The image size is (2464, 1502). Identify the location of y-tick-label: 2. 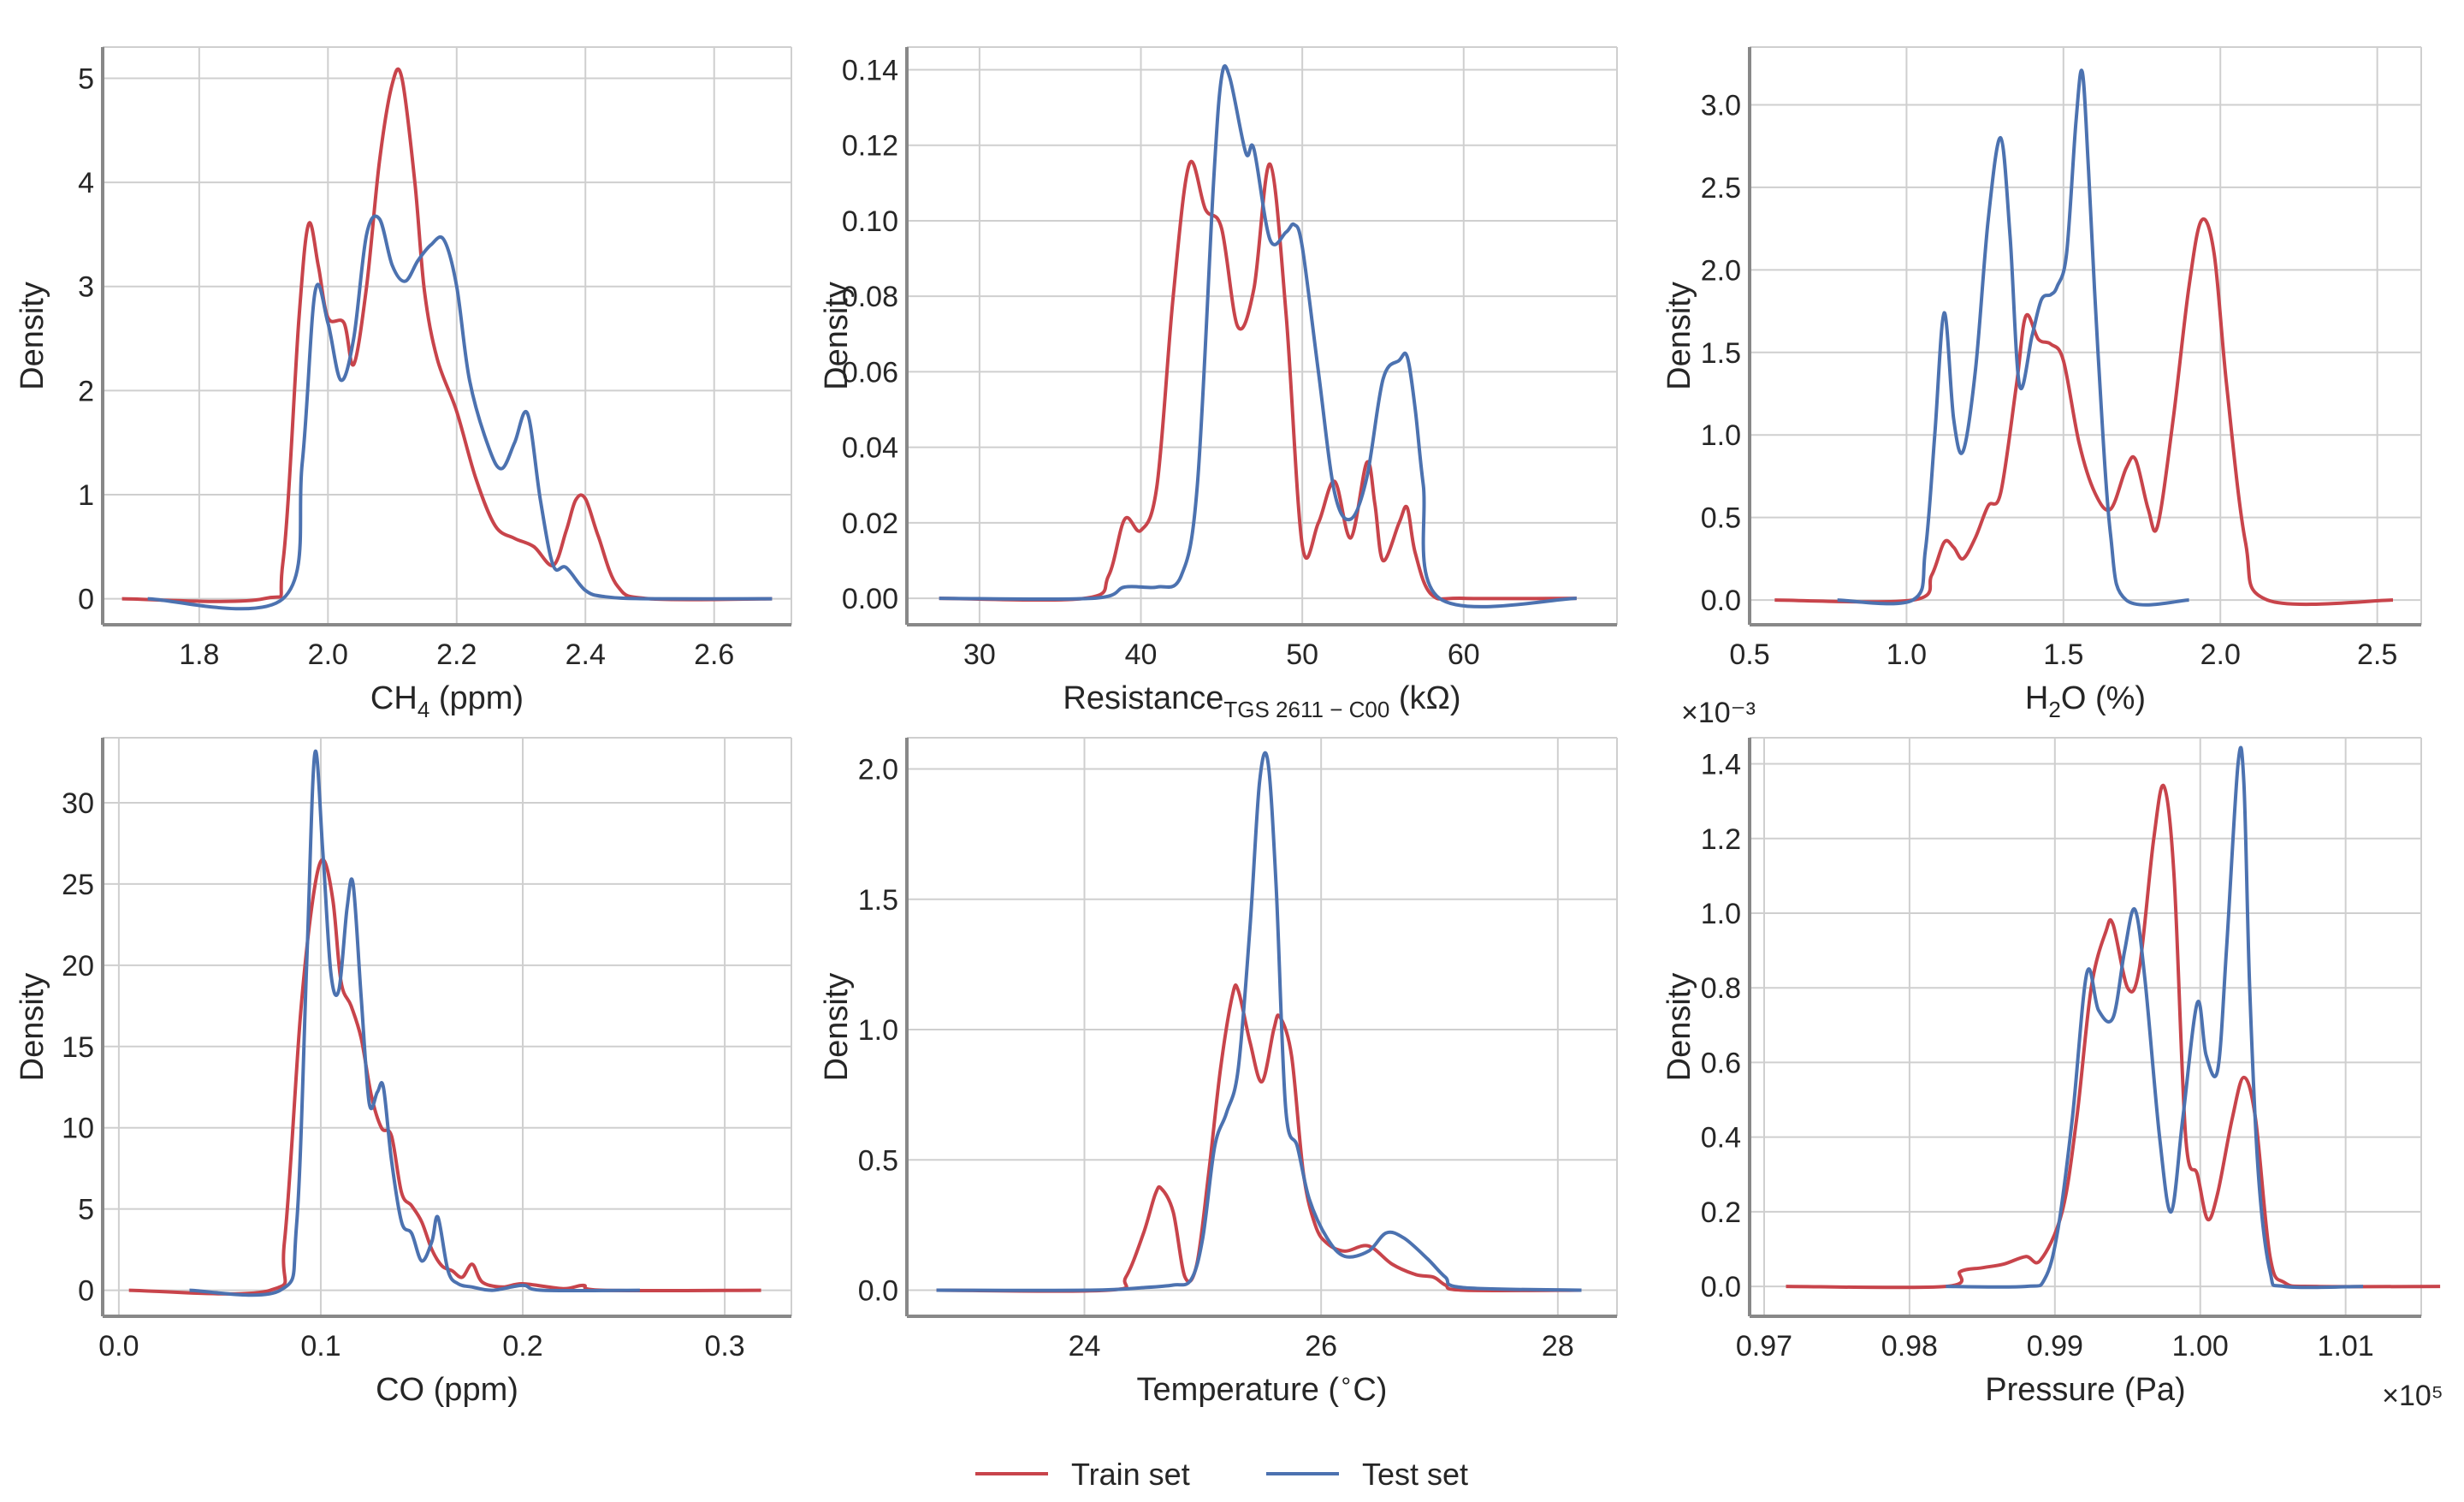
(86, 391).